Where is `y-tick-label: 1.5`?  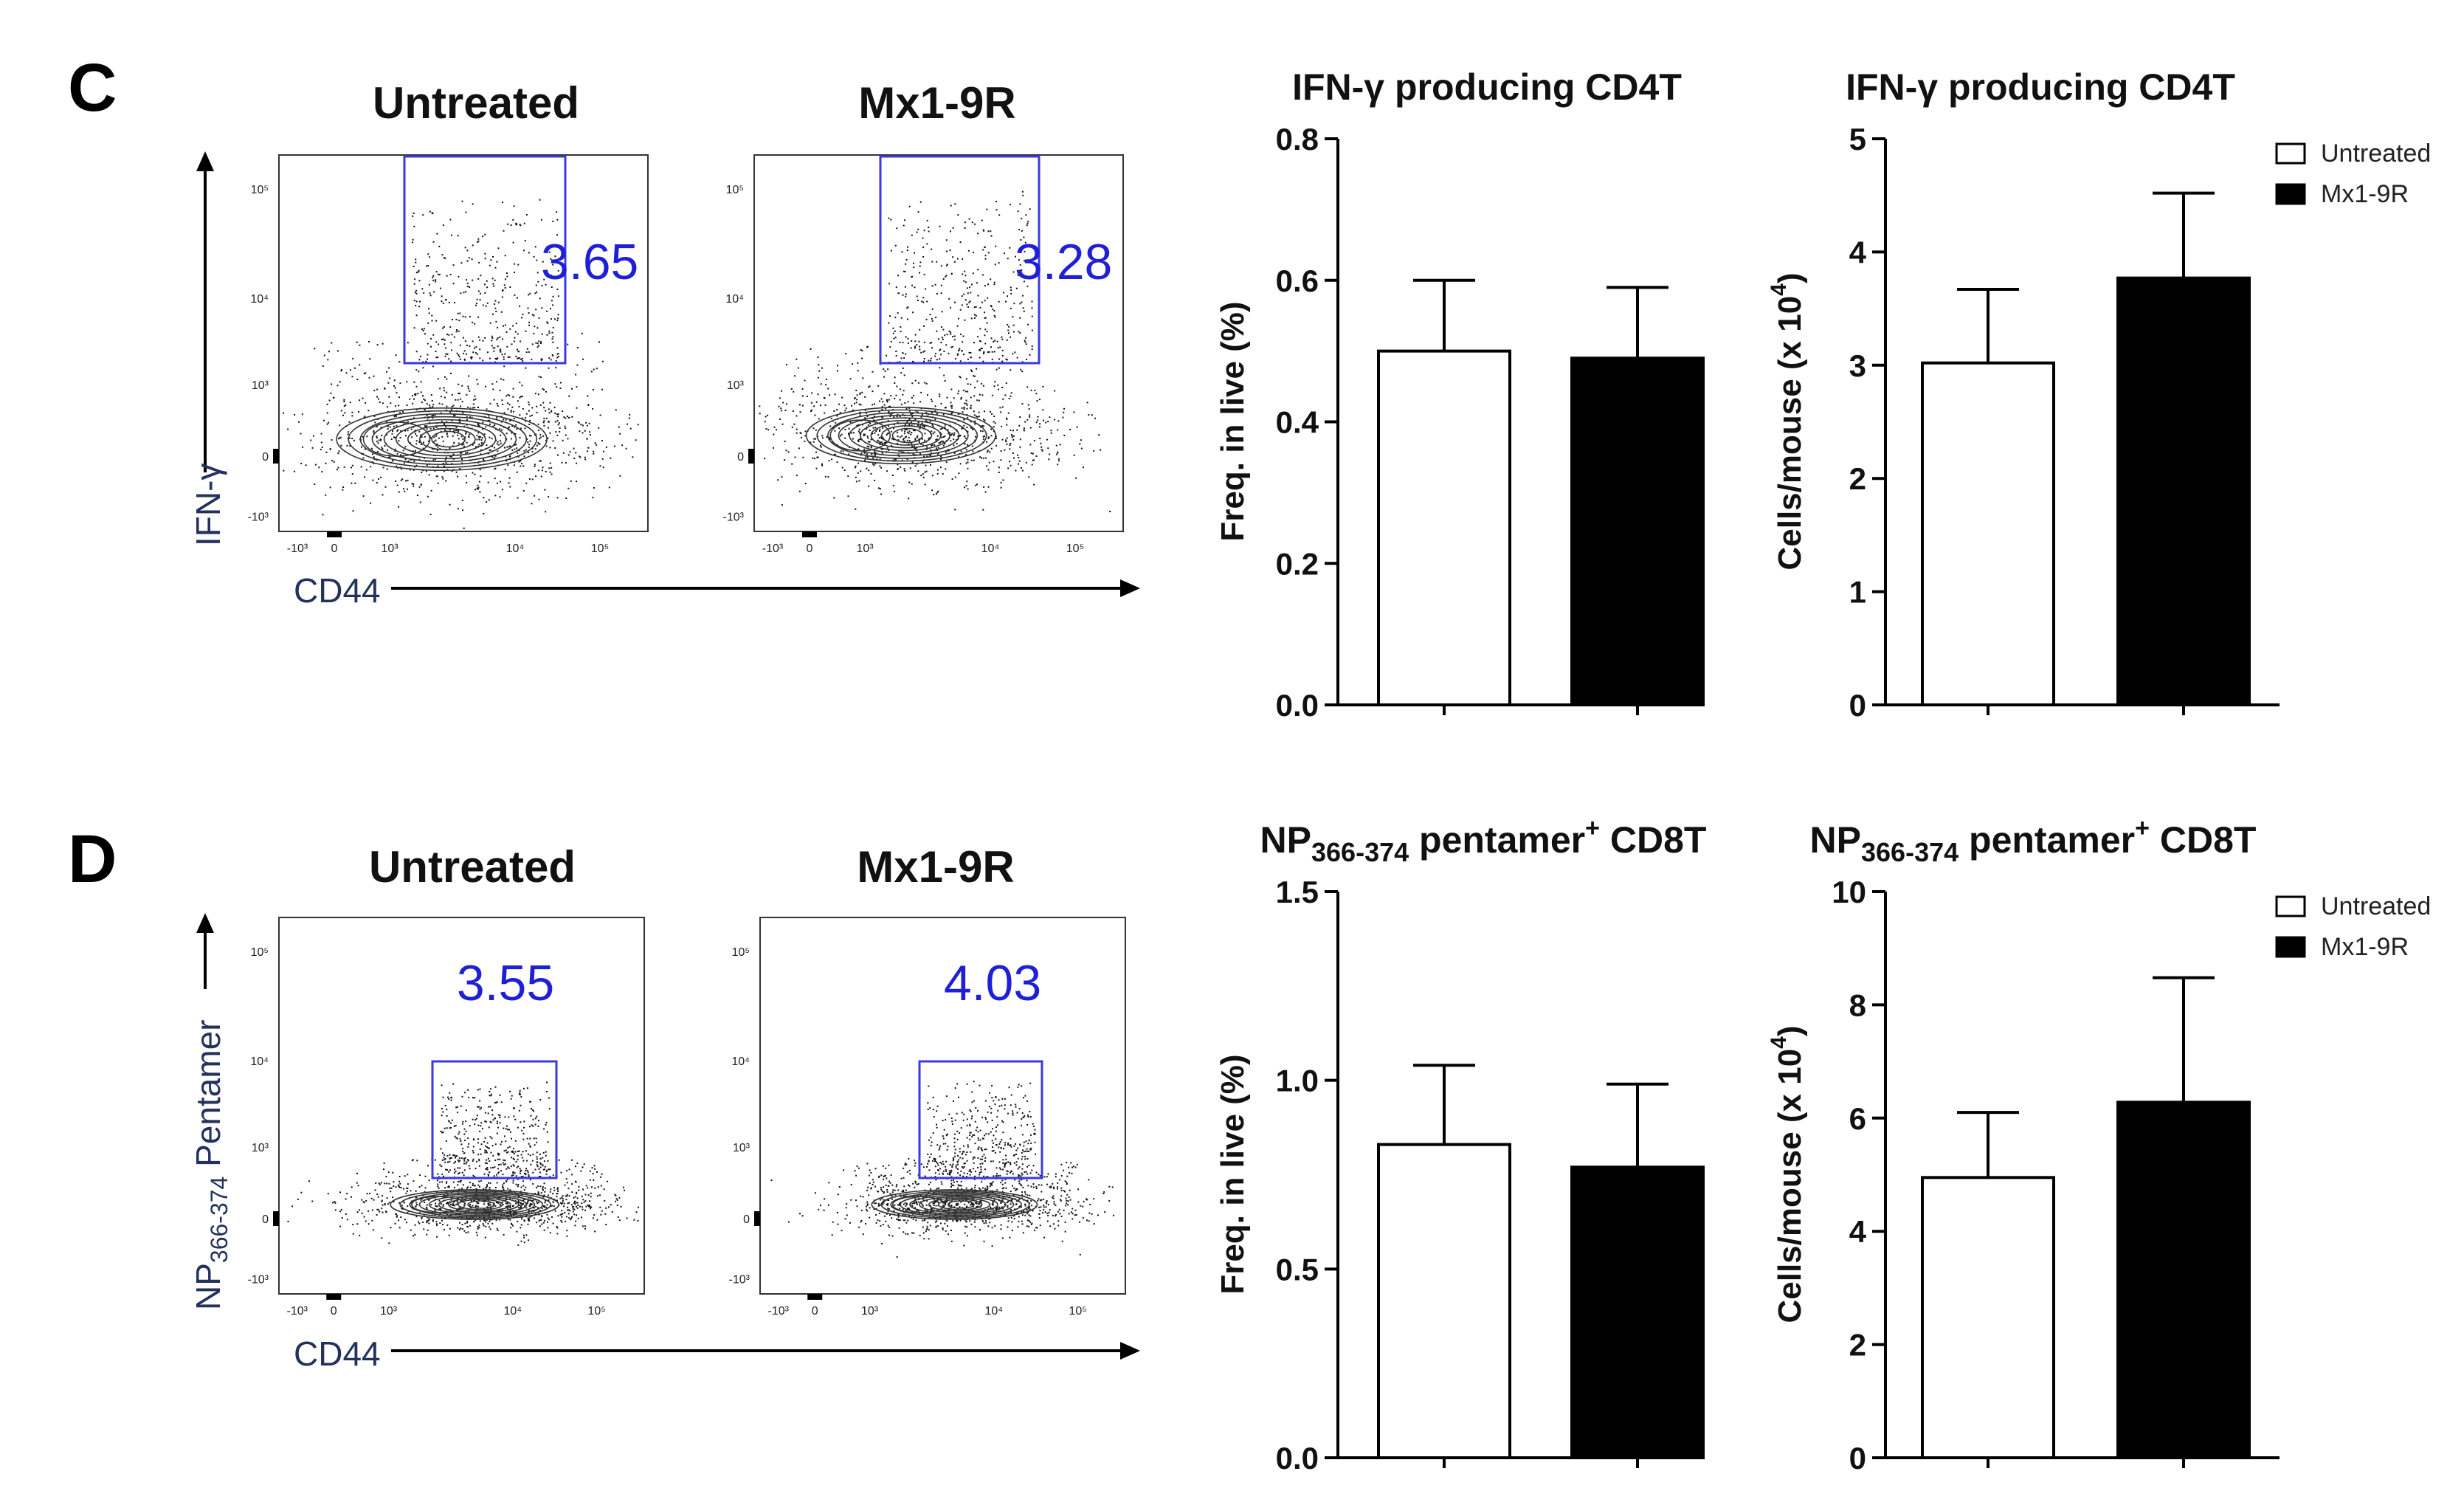 y-tick-label: 1.5 is located at coordinates (1297, 892).